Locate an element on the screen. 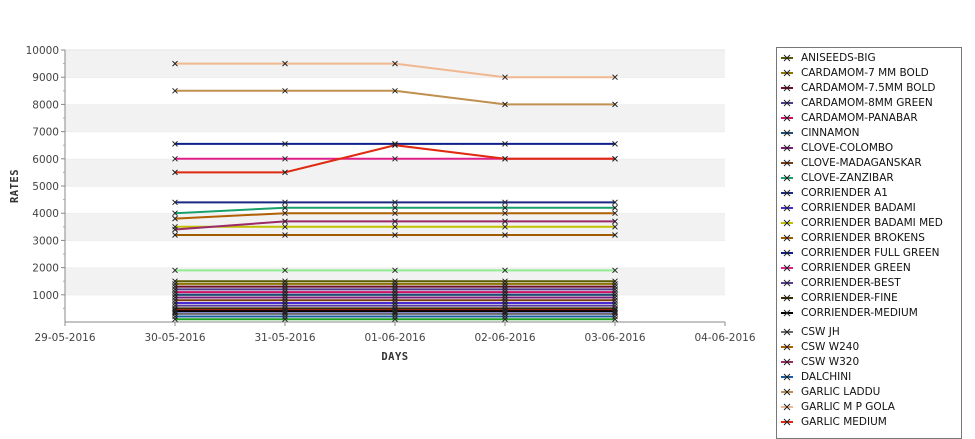  y-tick-label: 3000 is located at coordinates (45, 241).